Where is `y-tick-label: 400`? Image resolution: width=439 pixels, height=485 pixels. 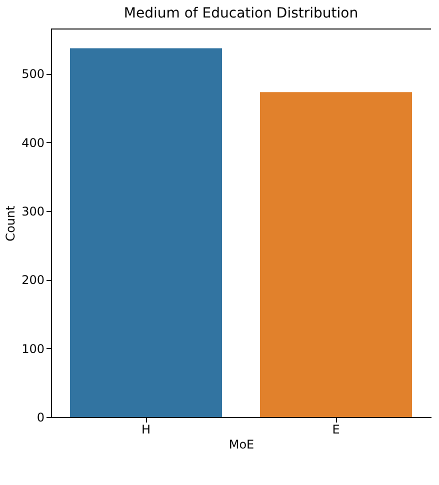 y-tick-label: 400 is located at coordinates (33, 143).